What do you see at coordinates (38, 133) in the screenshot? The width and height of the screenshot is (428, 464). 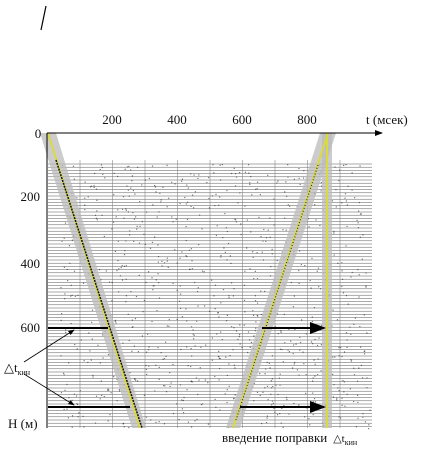 I see `origin-label: 0` at bounding box center [38, 133].